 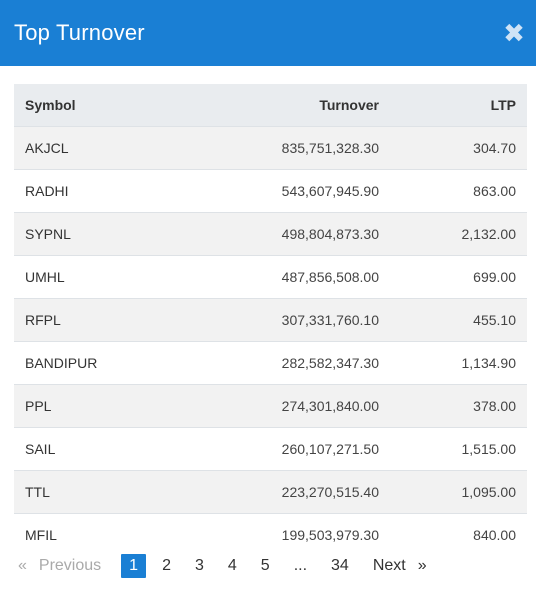 What do you see at coordinates (270, 362) in the screenshot?
I see `table-row: BANDIPUR 282,582,347.30 1,134.90` at bounding box center [270, 362].